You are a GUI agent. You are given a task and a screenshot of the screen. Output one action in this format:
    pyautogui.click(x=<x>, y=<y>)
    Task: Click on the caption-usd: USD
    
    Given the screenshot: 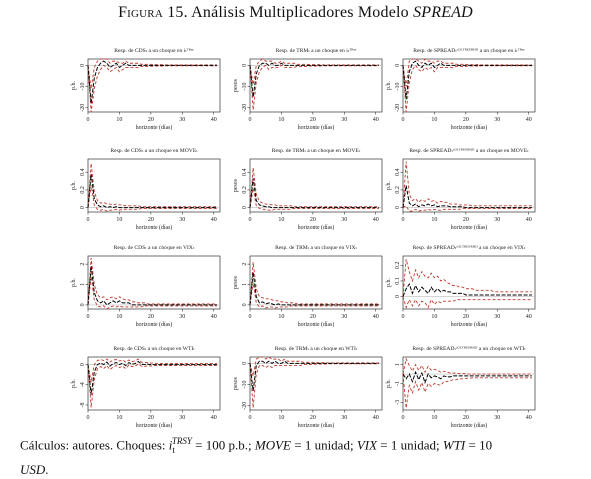 What is the action you would take?
    pyautogui.click(x=33, y=469)
    